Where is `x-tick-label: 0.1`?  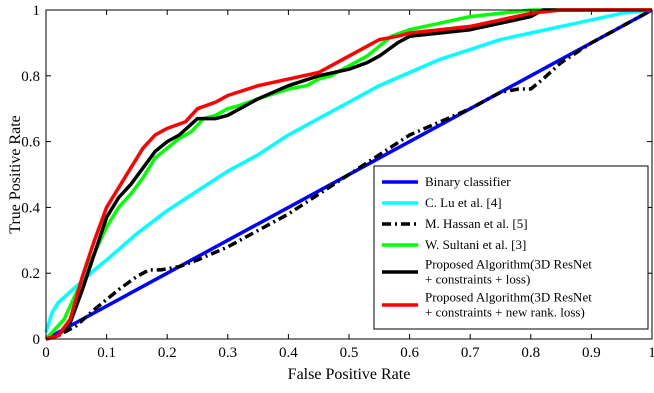
x-tick-label: 0.1 is located at coordinates (106, 353).